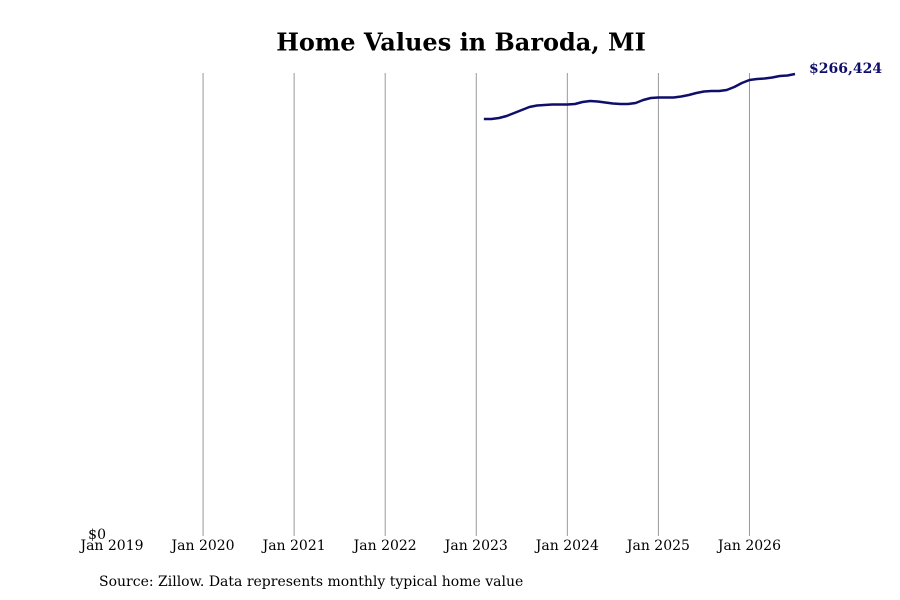  Describe the element at coordinates (293, 546) in the screenshot. I see `x-tick-label: Jan 2021` at that location.